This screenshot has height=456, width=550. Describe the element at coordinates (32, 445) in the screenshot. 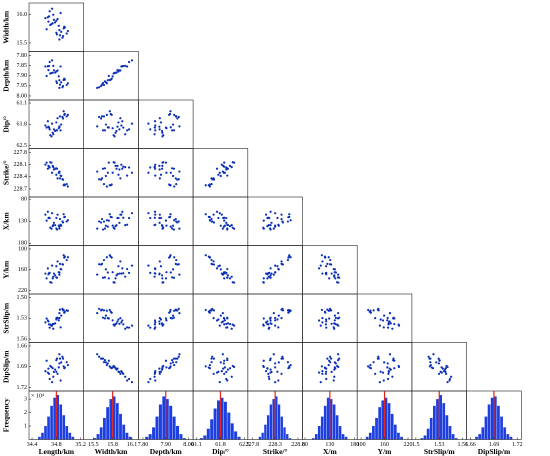

I see `x-tick-label: 34.4` at that location.